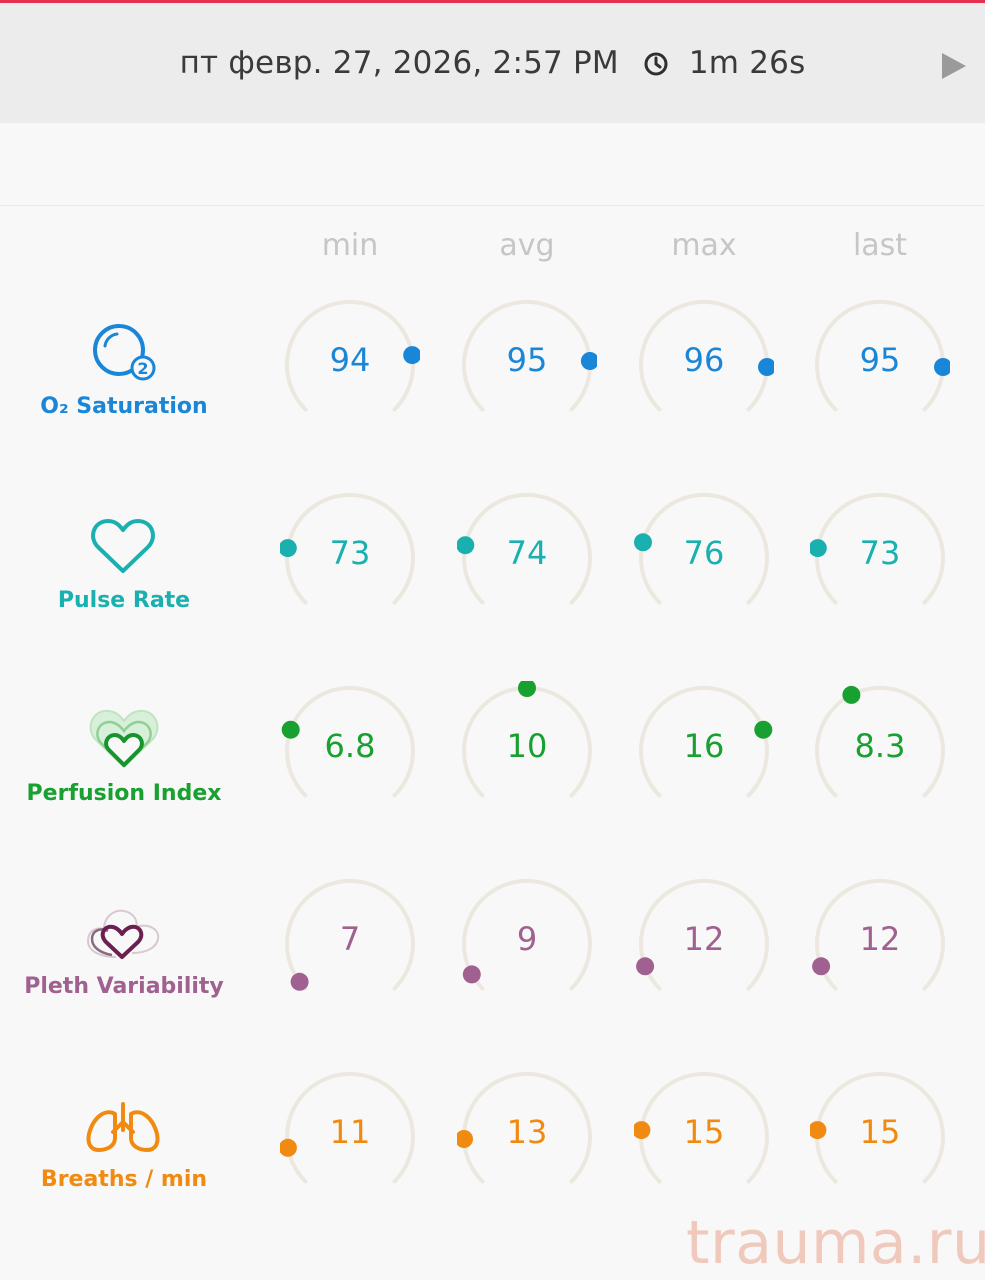  I want to click on gauge-pvi-last: 12, so click(880, 944).